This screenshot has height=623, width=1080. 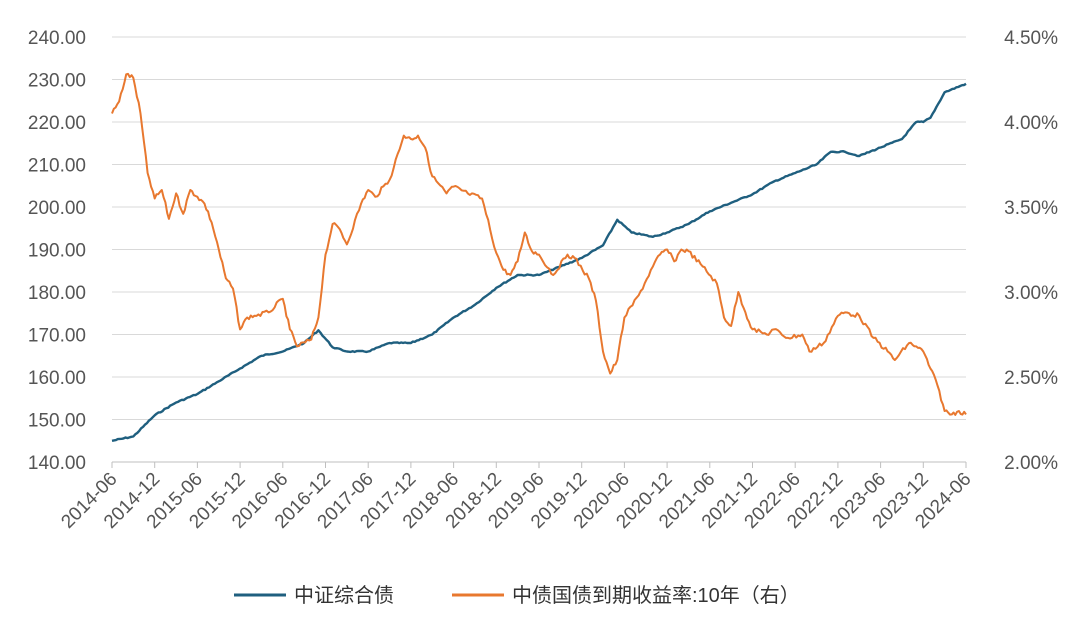 I want to click on left-tick-label: 240.00, so click(x=57, y=38).